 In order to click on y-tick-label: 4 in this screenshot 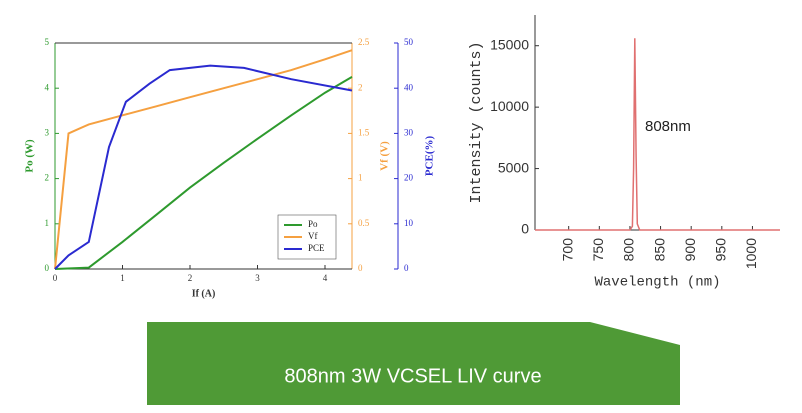, I will do `click(47, 87)`.